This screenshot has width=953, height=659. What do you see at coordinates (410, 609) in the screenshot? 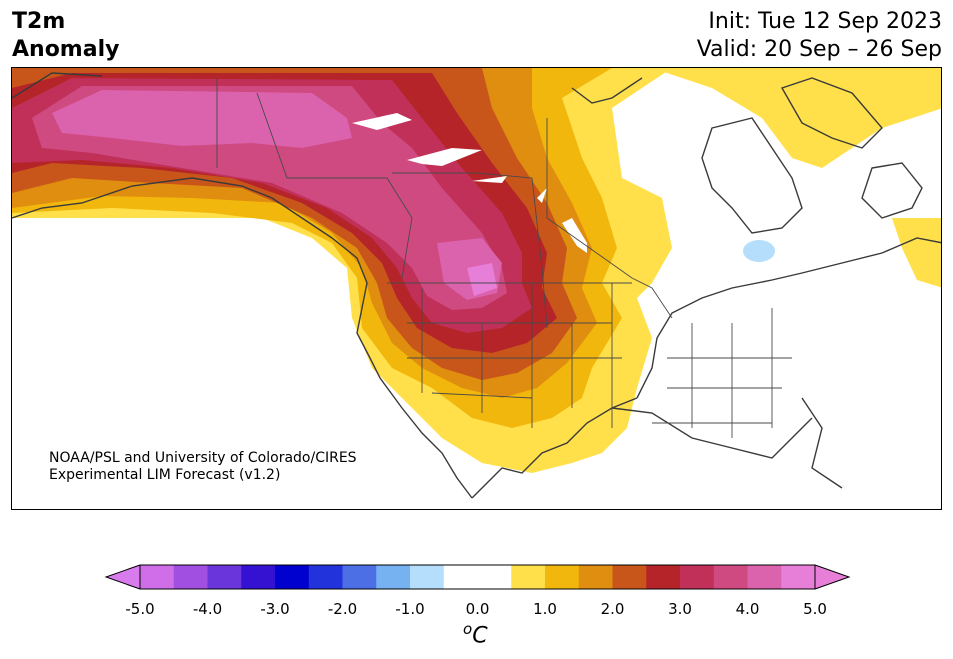
I see `colorbar-tick-label: -1.0` at bounding box center [410, 609].